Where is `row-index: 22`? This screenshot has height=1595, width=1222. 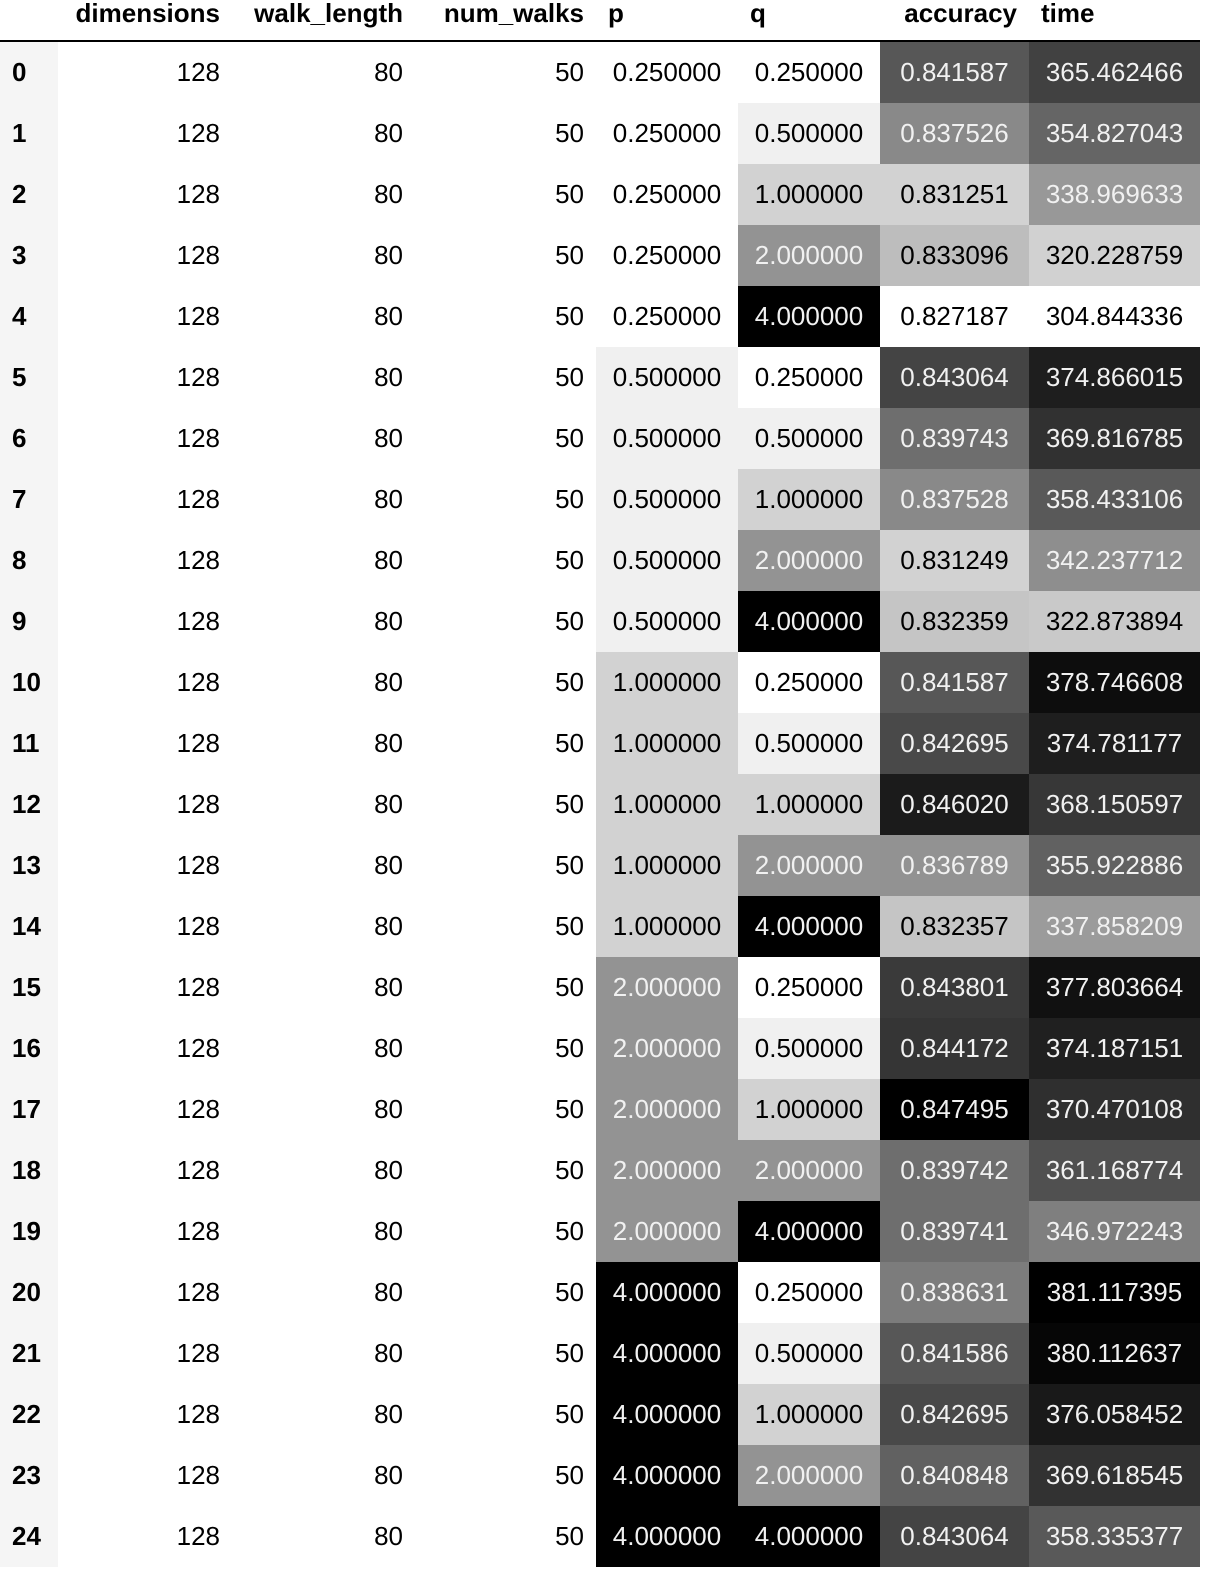
row-index: 22 is located at coordinates (29, 1414).